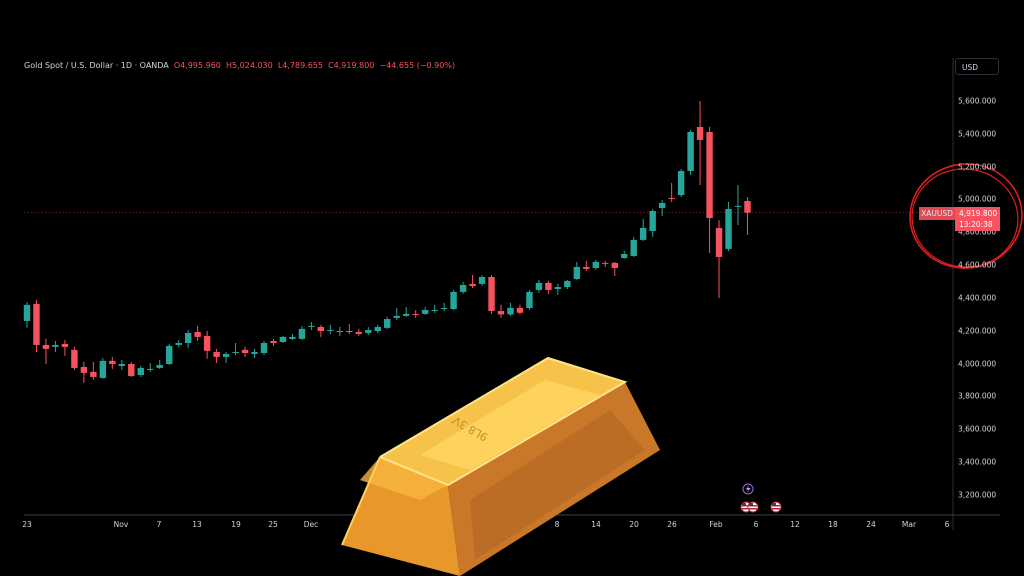  What do you see at coordinates (311, 524) in the screenshot?
I see `time-tick-label: Dec` at bounding box center [311, 524].